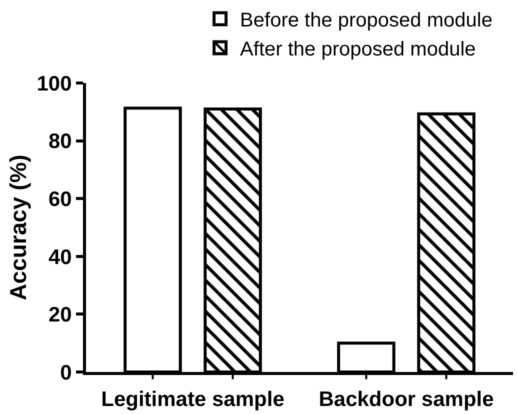 This screenshot has width=517, height=414. I want to click on y-axis-title: Accuracy (%), so click(18, 227).